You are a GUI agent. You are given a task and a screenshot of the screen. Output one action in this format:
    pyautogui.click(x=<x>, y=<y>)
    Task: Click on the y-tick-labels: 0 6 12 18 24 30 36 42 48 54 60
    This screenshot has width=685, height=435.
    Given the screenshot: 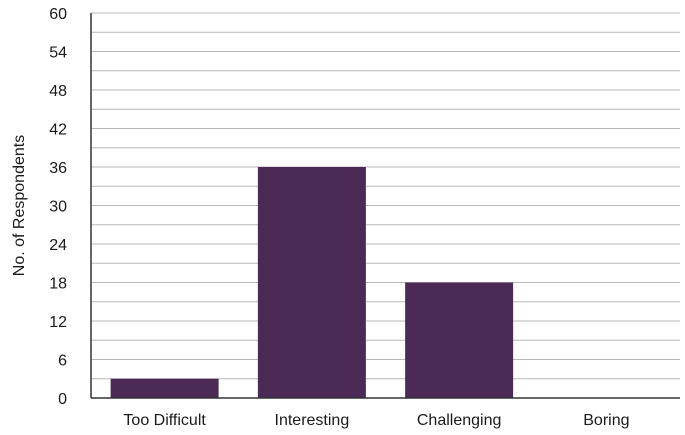 What is the action you would take?
    pyautogui.click(x=58, y=207)
    